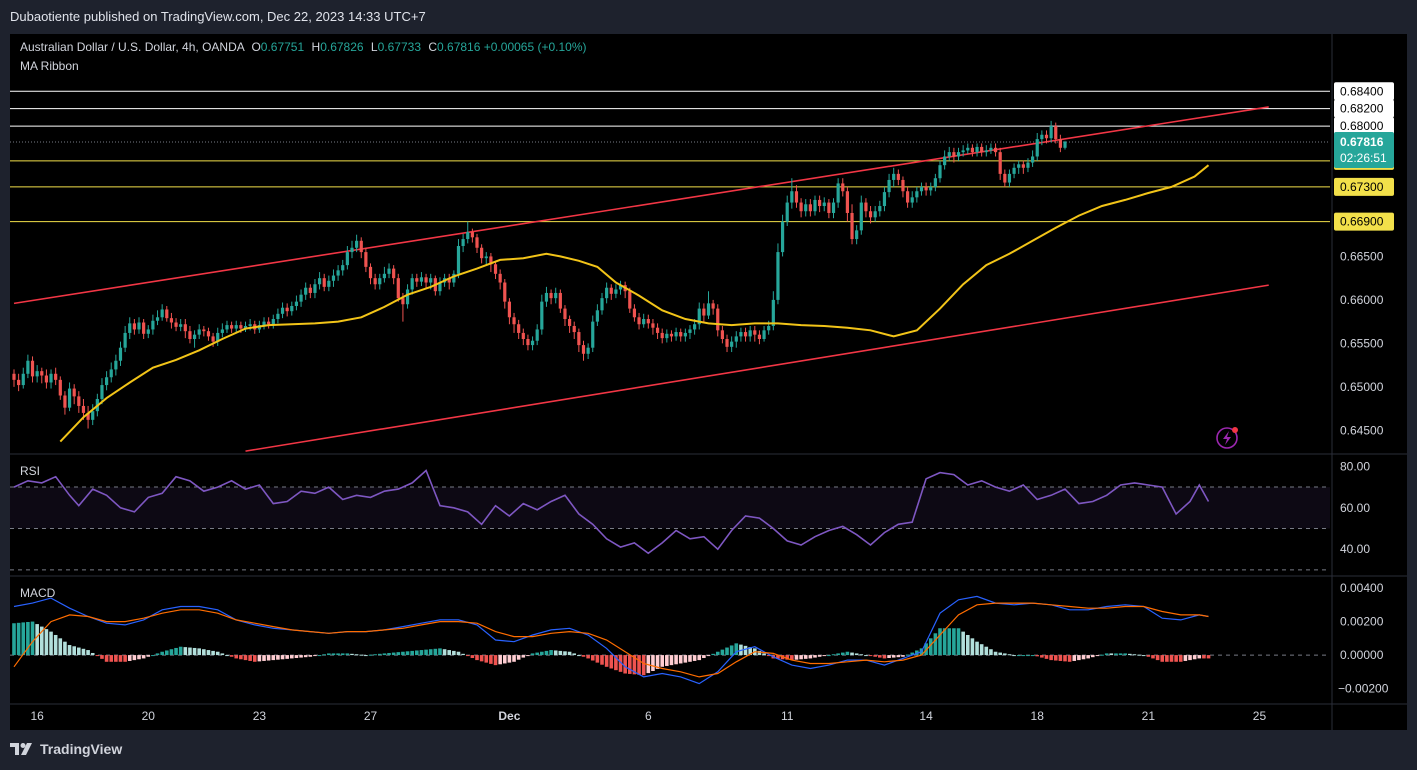  Describe the element at coordinates (66, 749) in the screenshot. I see `tradingview-brand: TradingView` at that location.